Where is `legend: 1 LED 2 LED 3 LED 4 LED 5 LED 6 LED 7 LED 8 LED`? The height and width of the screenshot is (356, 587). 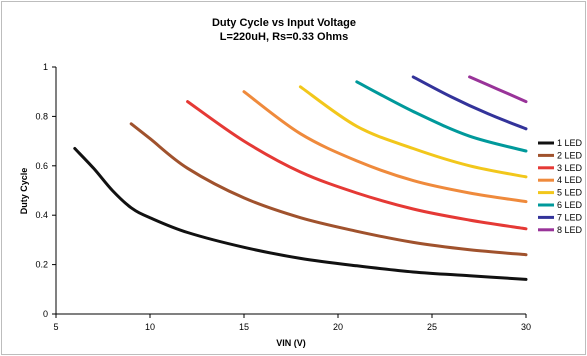
legend: 1 LED 2 LED 3 LED 4 LED 5 LED 6 LED 7 LED 8 LED is located at coordinates (560, 186).